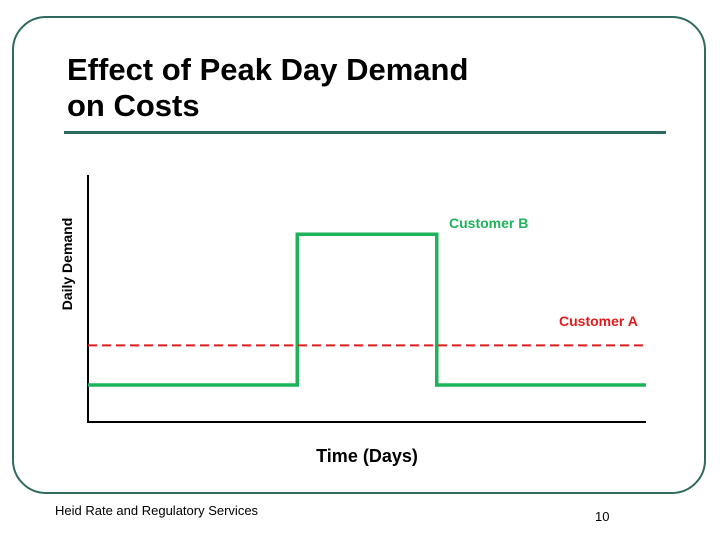  What do you see at coordinates (268, 69) in the screenshot?
I see `slide-title-line-1: Effect of Peak Day Demand` at bounding box center [268, 69].